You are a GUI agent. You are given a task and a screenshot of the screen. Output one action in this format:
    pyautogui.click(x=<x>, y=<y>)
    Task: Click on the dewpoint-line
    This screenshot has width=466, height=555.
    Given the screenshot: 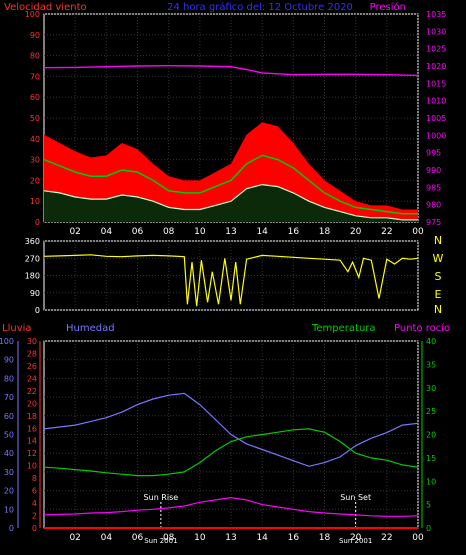 What is the action you would take?
    pyautogui.click(x=231, y=506)
    